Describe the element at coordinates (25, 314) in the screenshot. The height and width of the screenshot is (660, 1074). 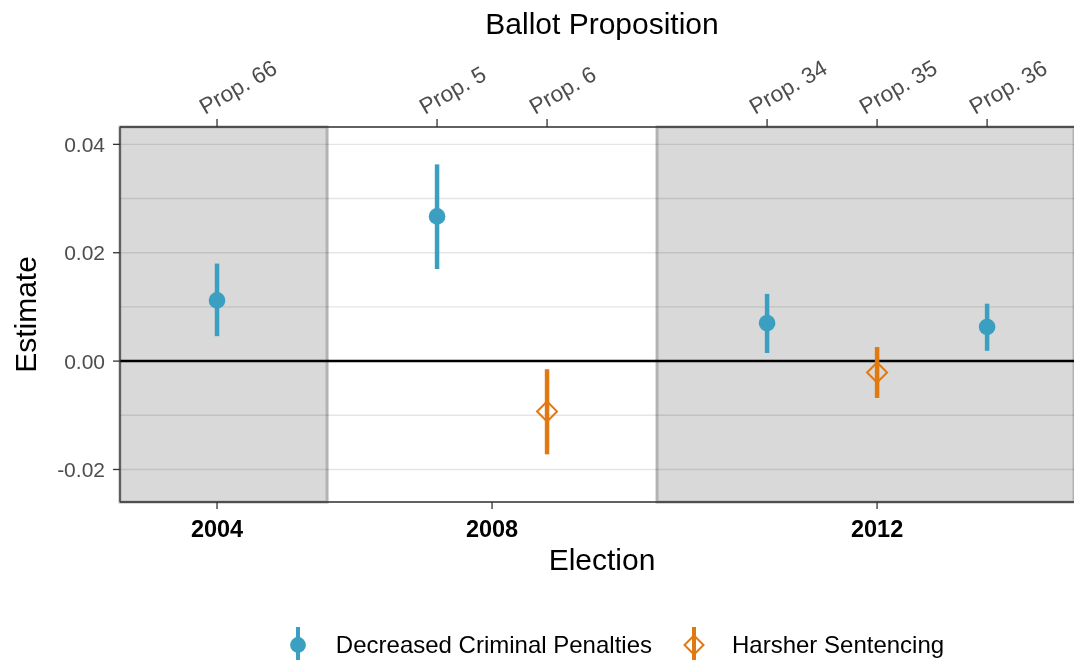
I see `y-axis-title: Estimate` at that location.